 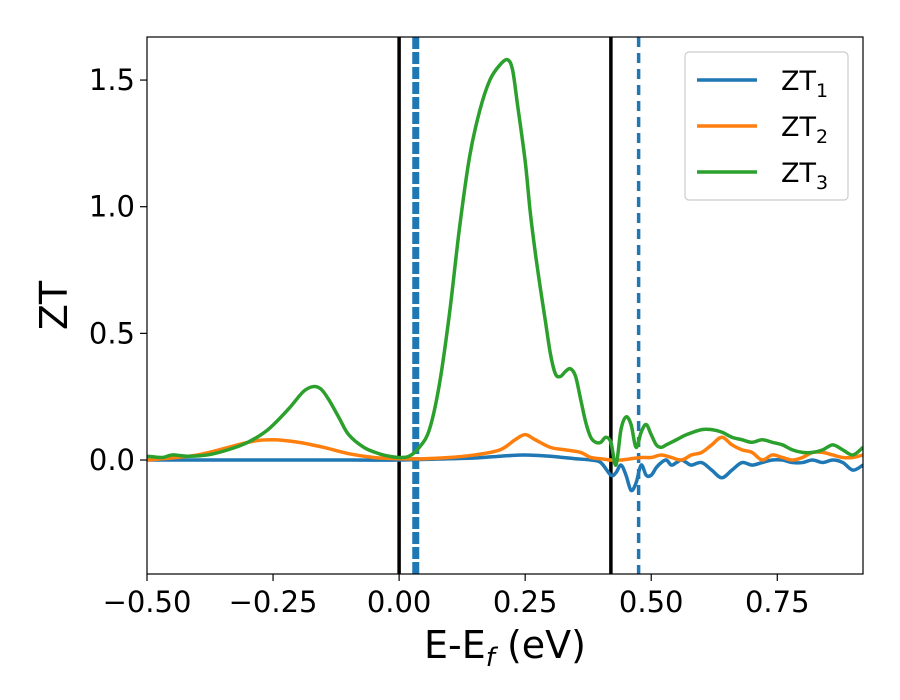 I want to click on x-tick-label: 0.00, so click(x=399, y=602).